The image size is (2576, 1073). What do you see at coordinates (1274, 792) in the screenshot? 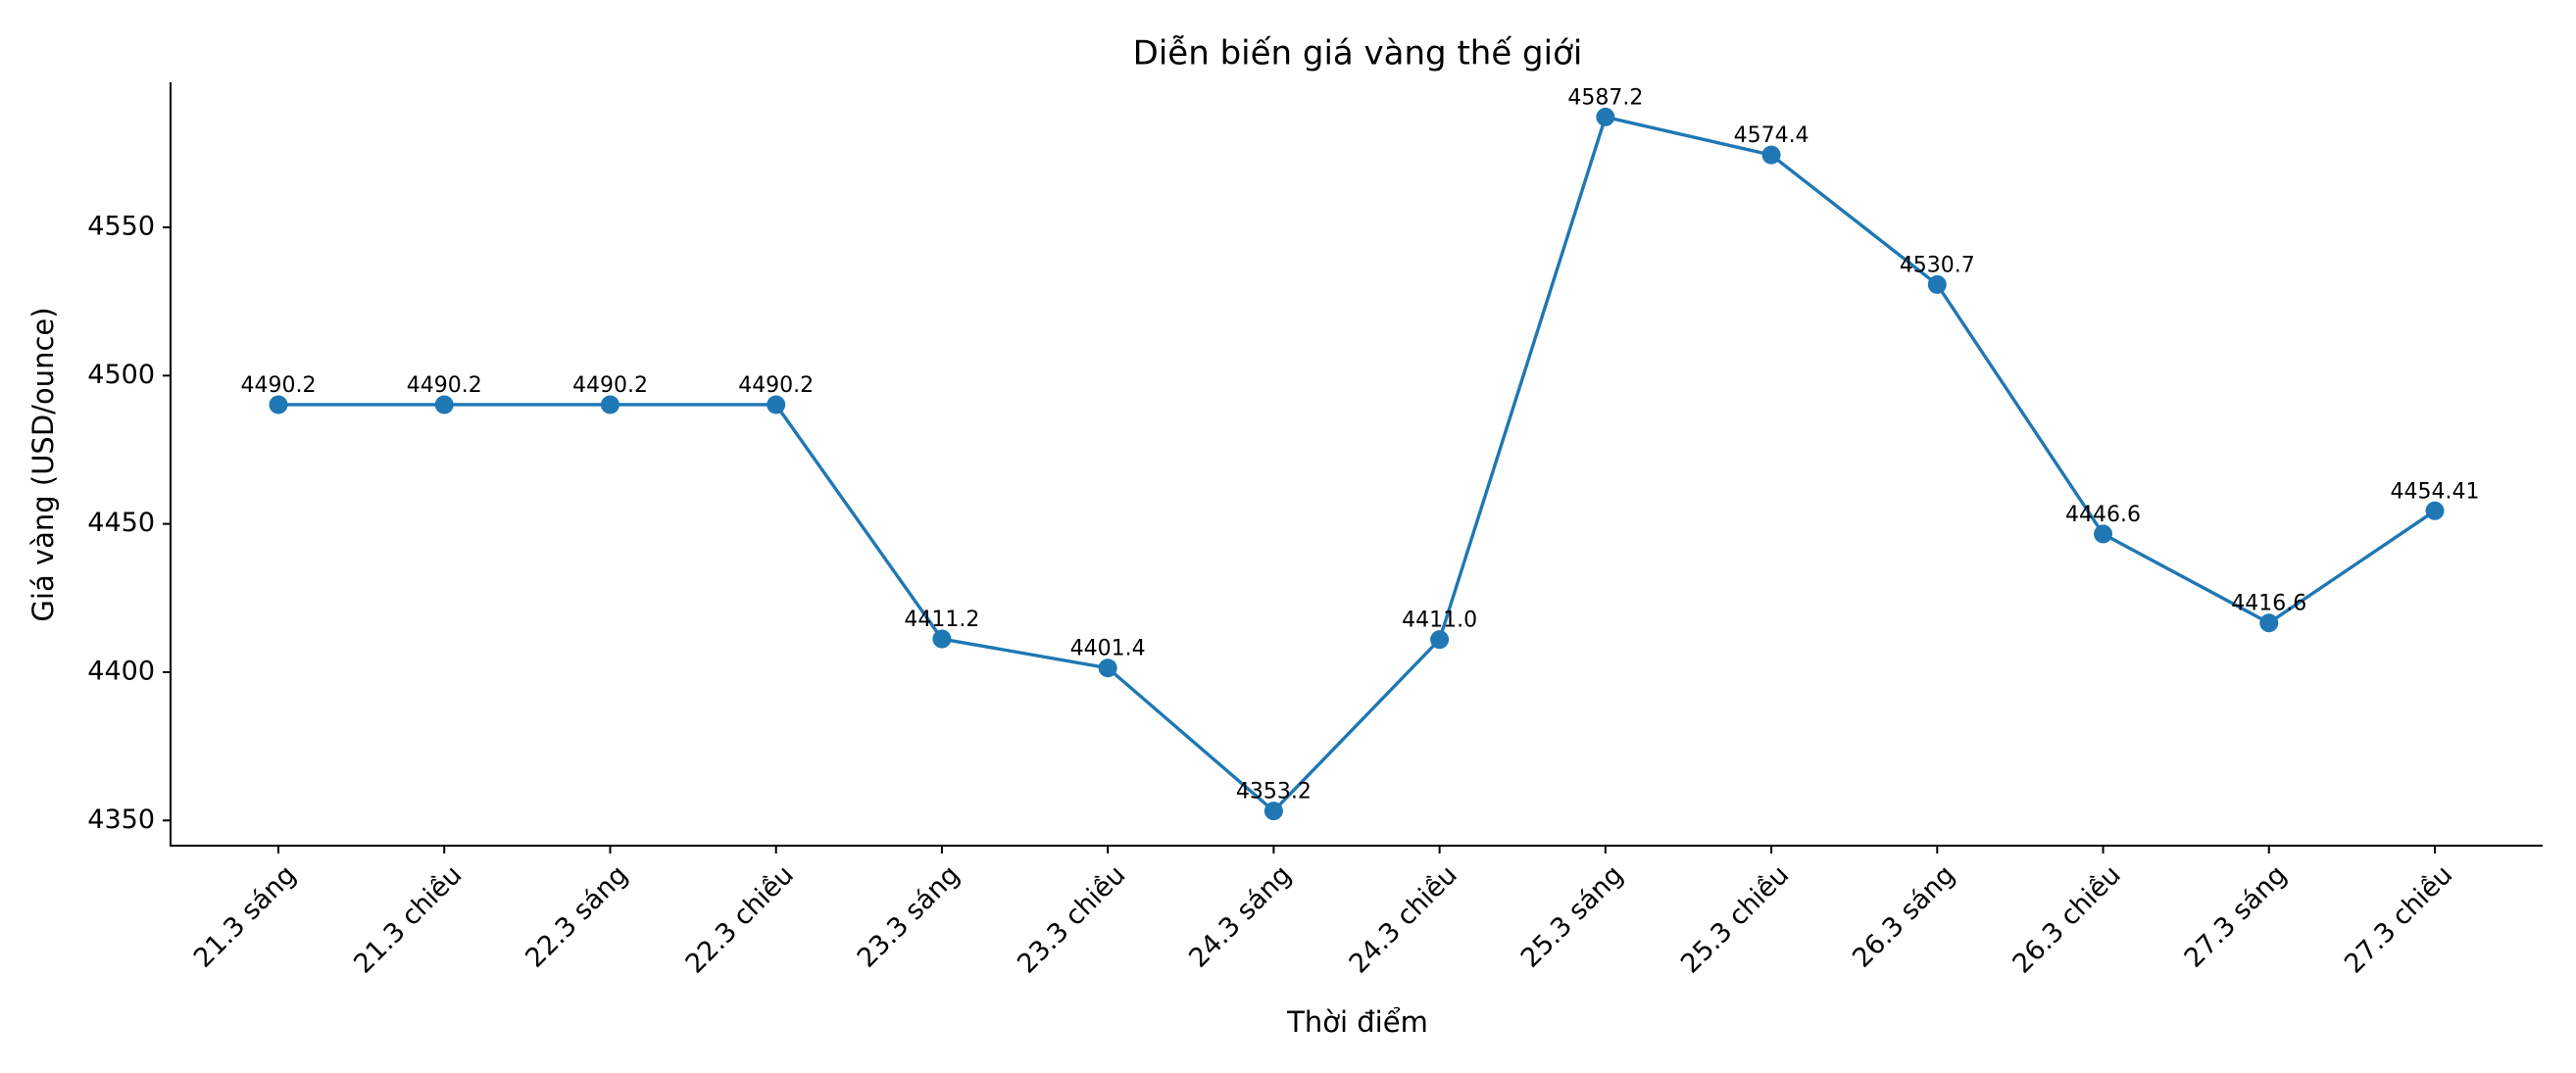
I see `value-label: 4353.2` at bounding box center [1274, 792].